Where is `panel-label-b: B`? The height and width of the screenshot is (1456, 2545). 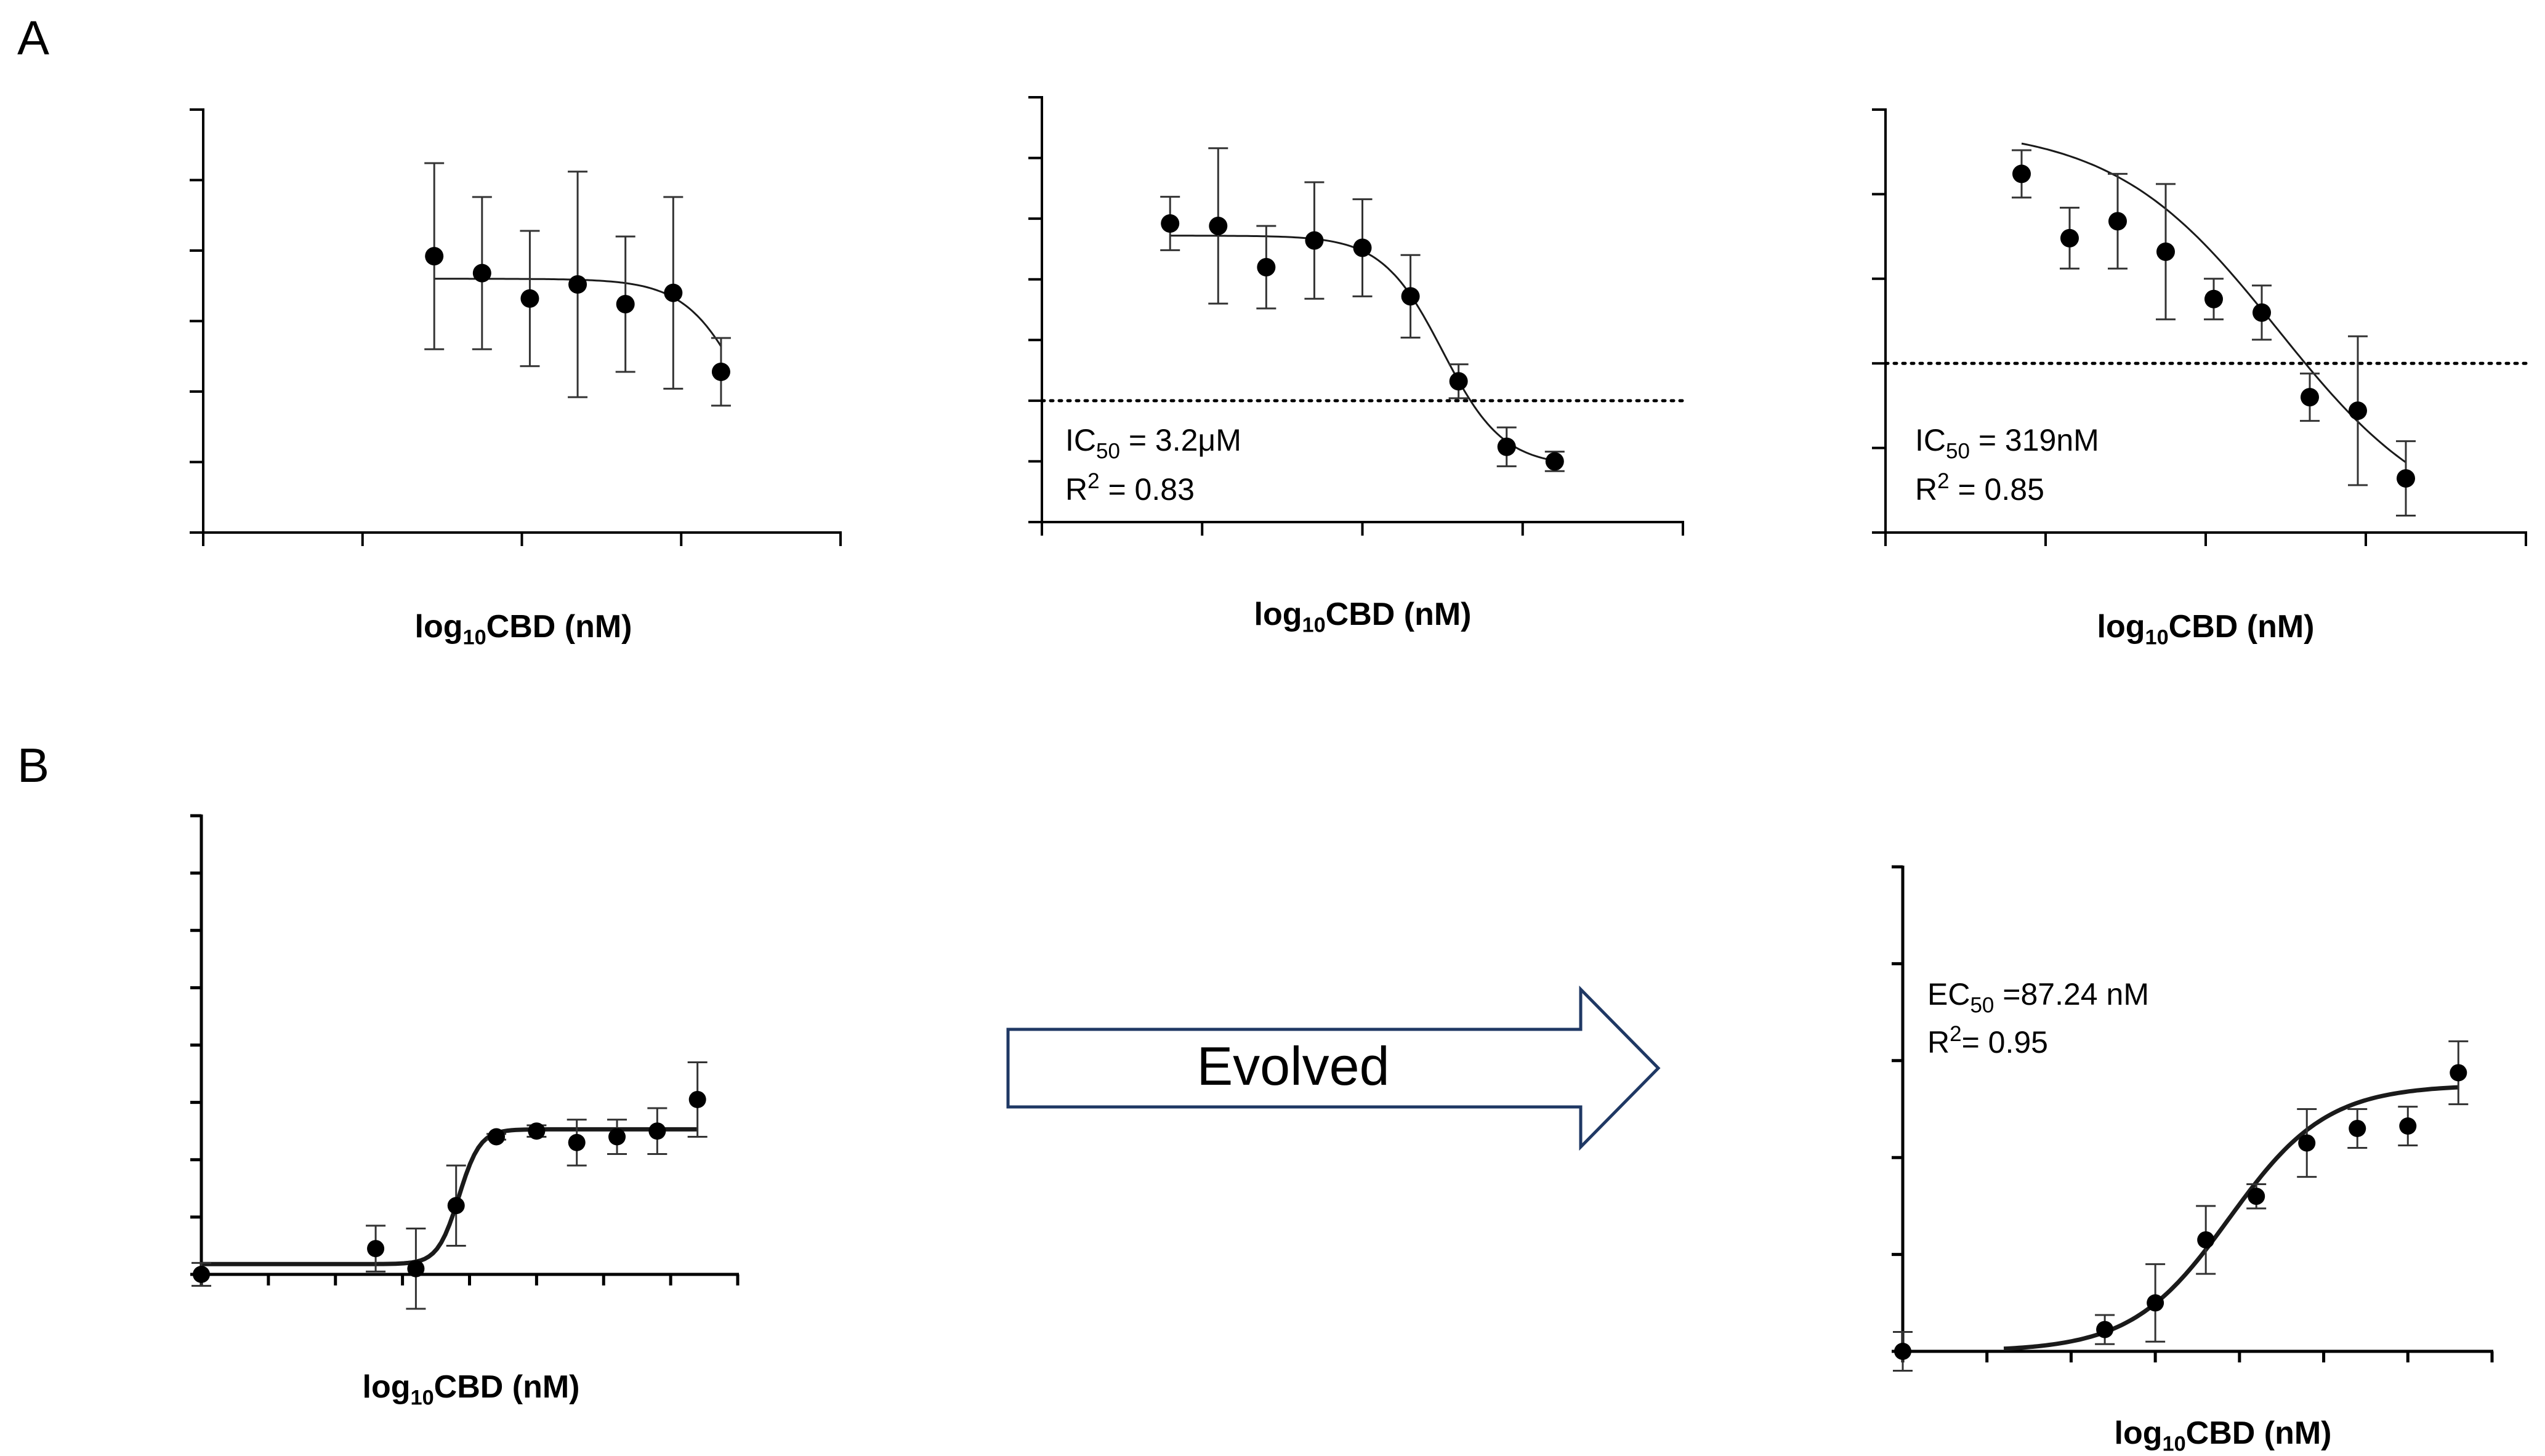 panel-label-b: B is located at coordinates (33, 765).